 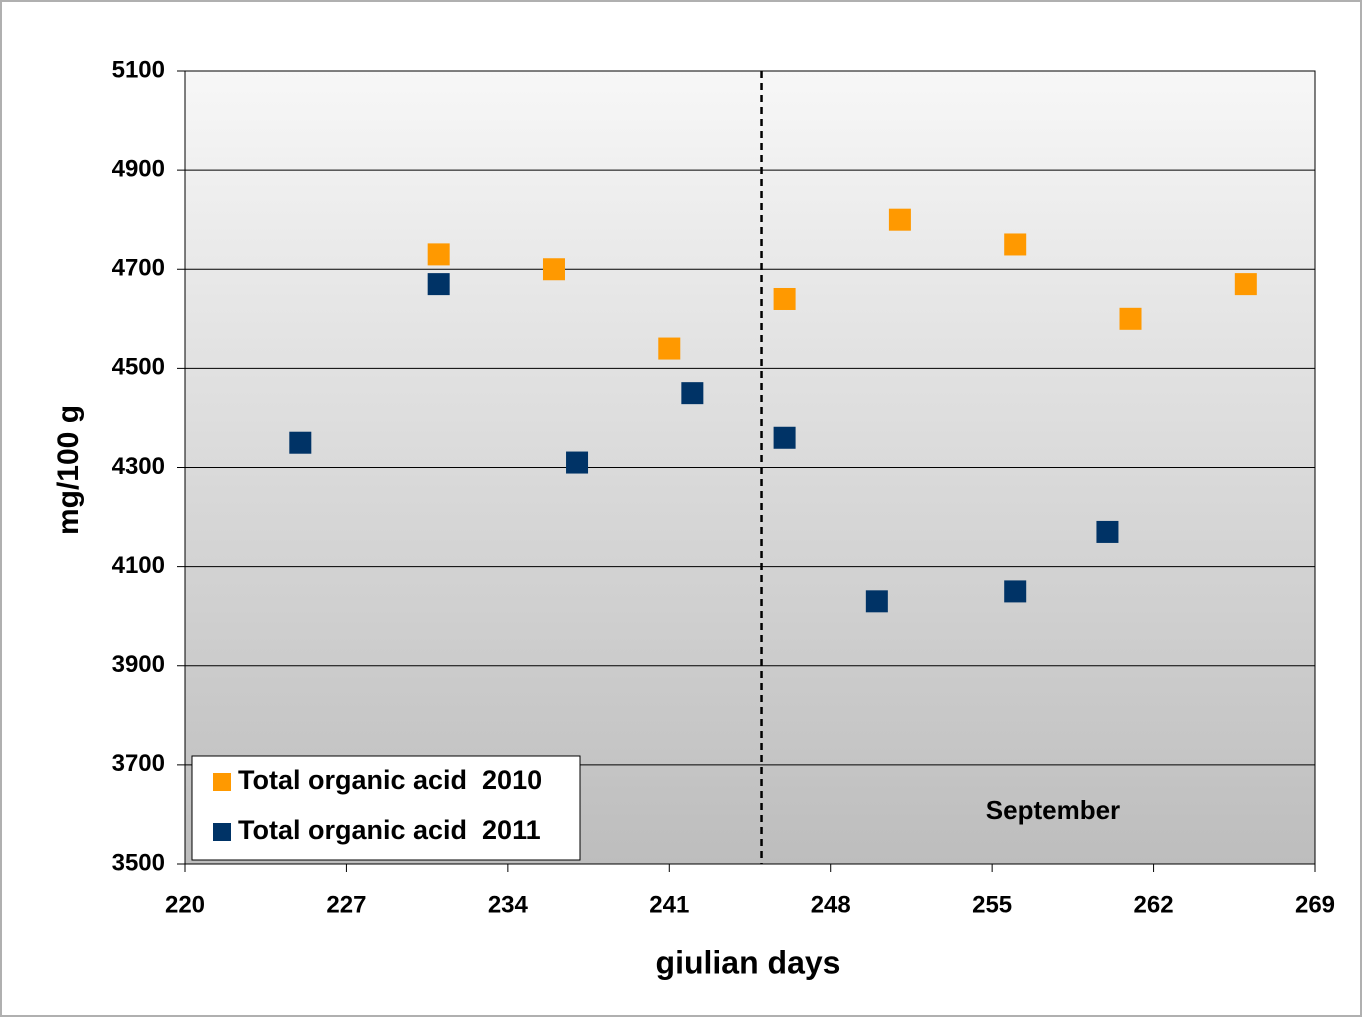 I want to click on legend-label: Total organic acid 2011, so click(x=389, y=830).